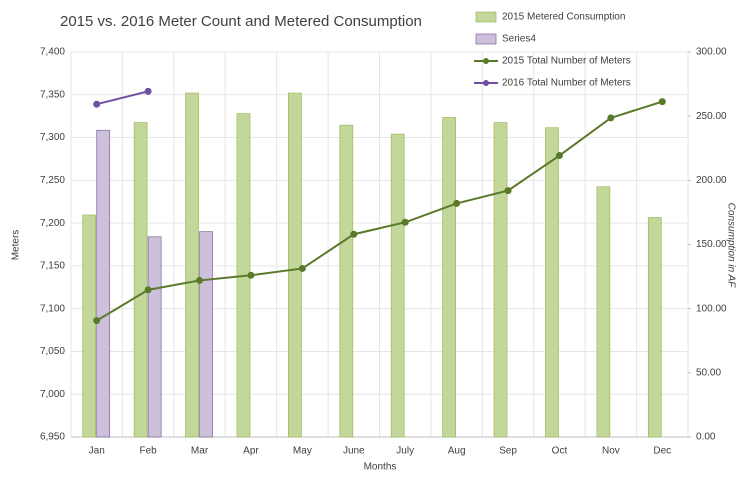  Describe the element at coordinates (706, 437) in the screenshot. I see `y2-tick-label: 0.00` at that location.